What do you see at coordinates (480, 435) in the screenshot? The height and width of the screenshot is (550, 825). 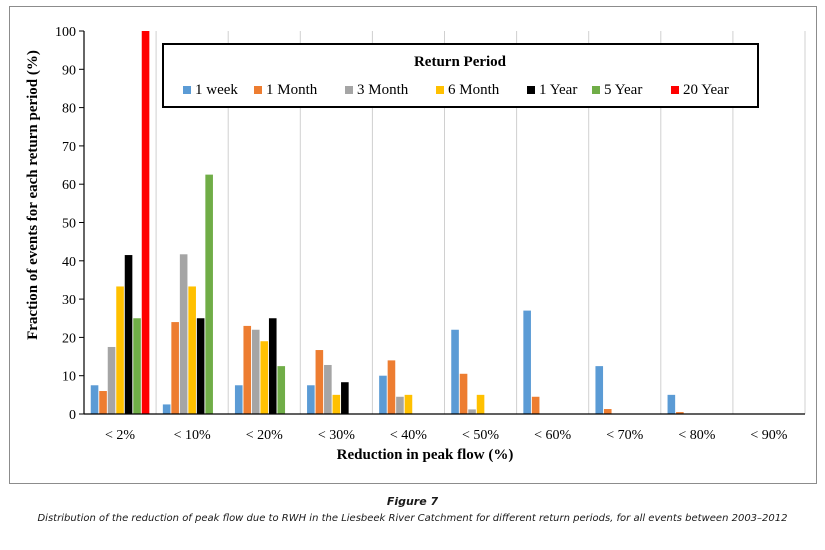 I see `x-tick-label: < 50%` at bounding box center [480, 435].